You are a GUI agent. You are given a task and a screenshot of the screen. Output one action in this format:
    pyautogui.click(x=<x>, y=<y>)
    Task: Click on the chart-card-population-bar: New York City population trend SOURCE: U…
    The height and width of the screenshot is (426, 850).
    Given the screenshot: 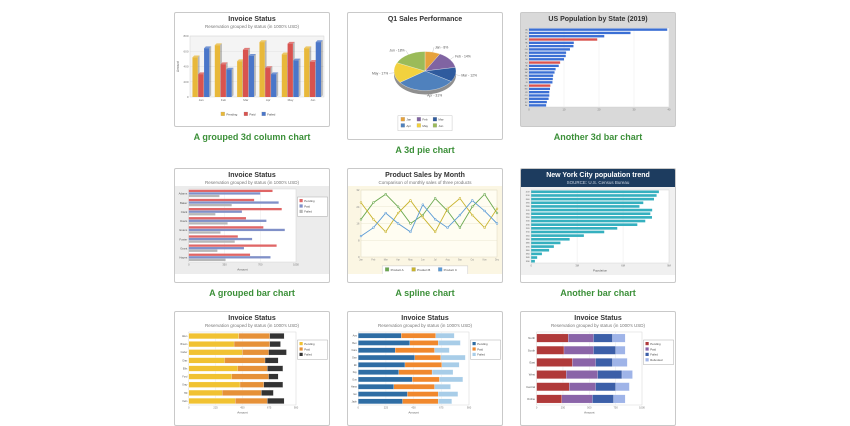 What is the action you would take?
    pyautogui.click(x=598, y=233)
    